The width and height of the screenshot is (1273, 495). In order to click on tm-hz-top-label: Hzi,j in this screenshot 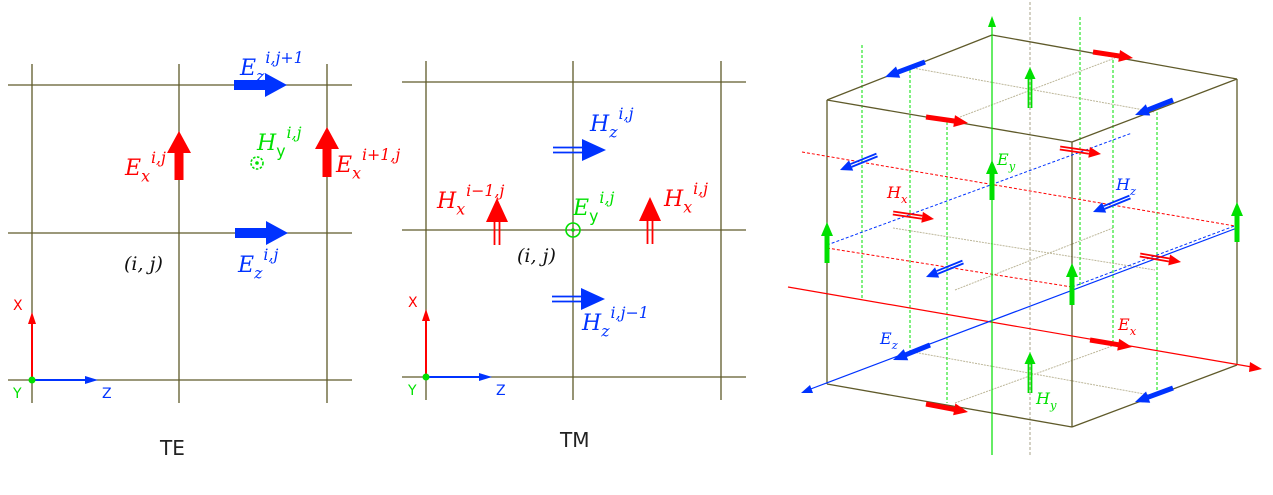, I will do `click(611, 123)`.